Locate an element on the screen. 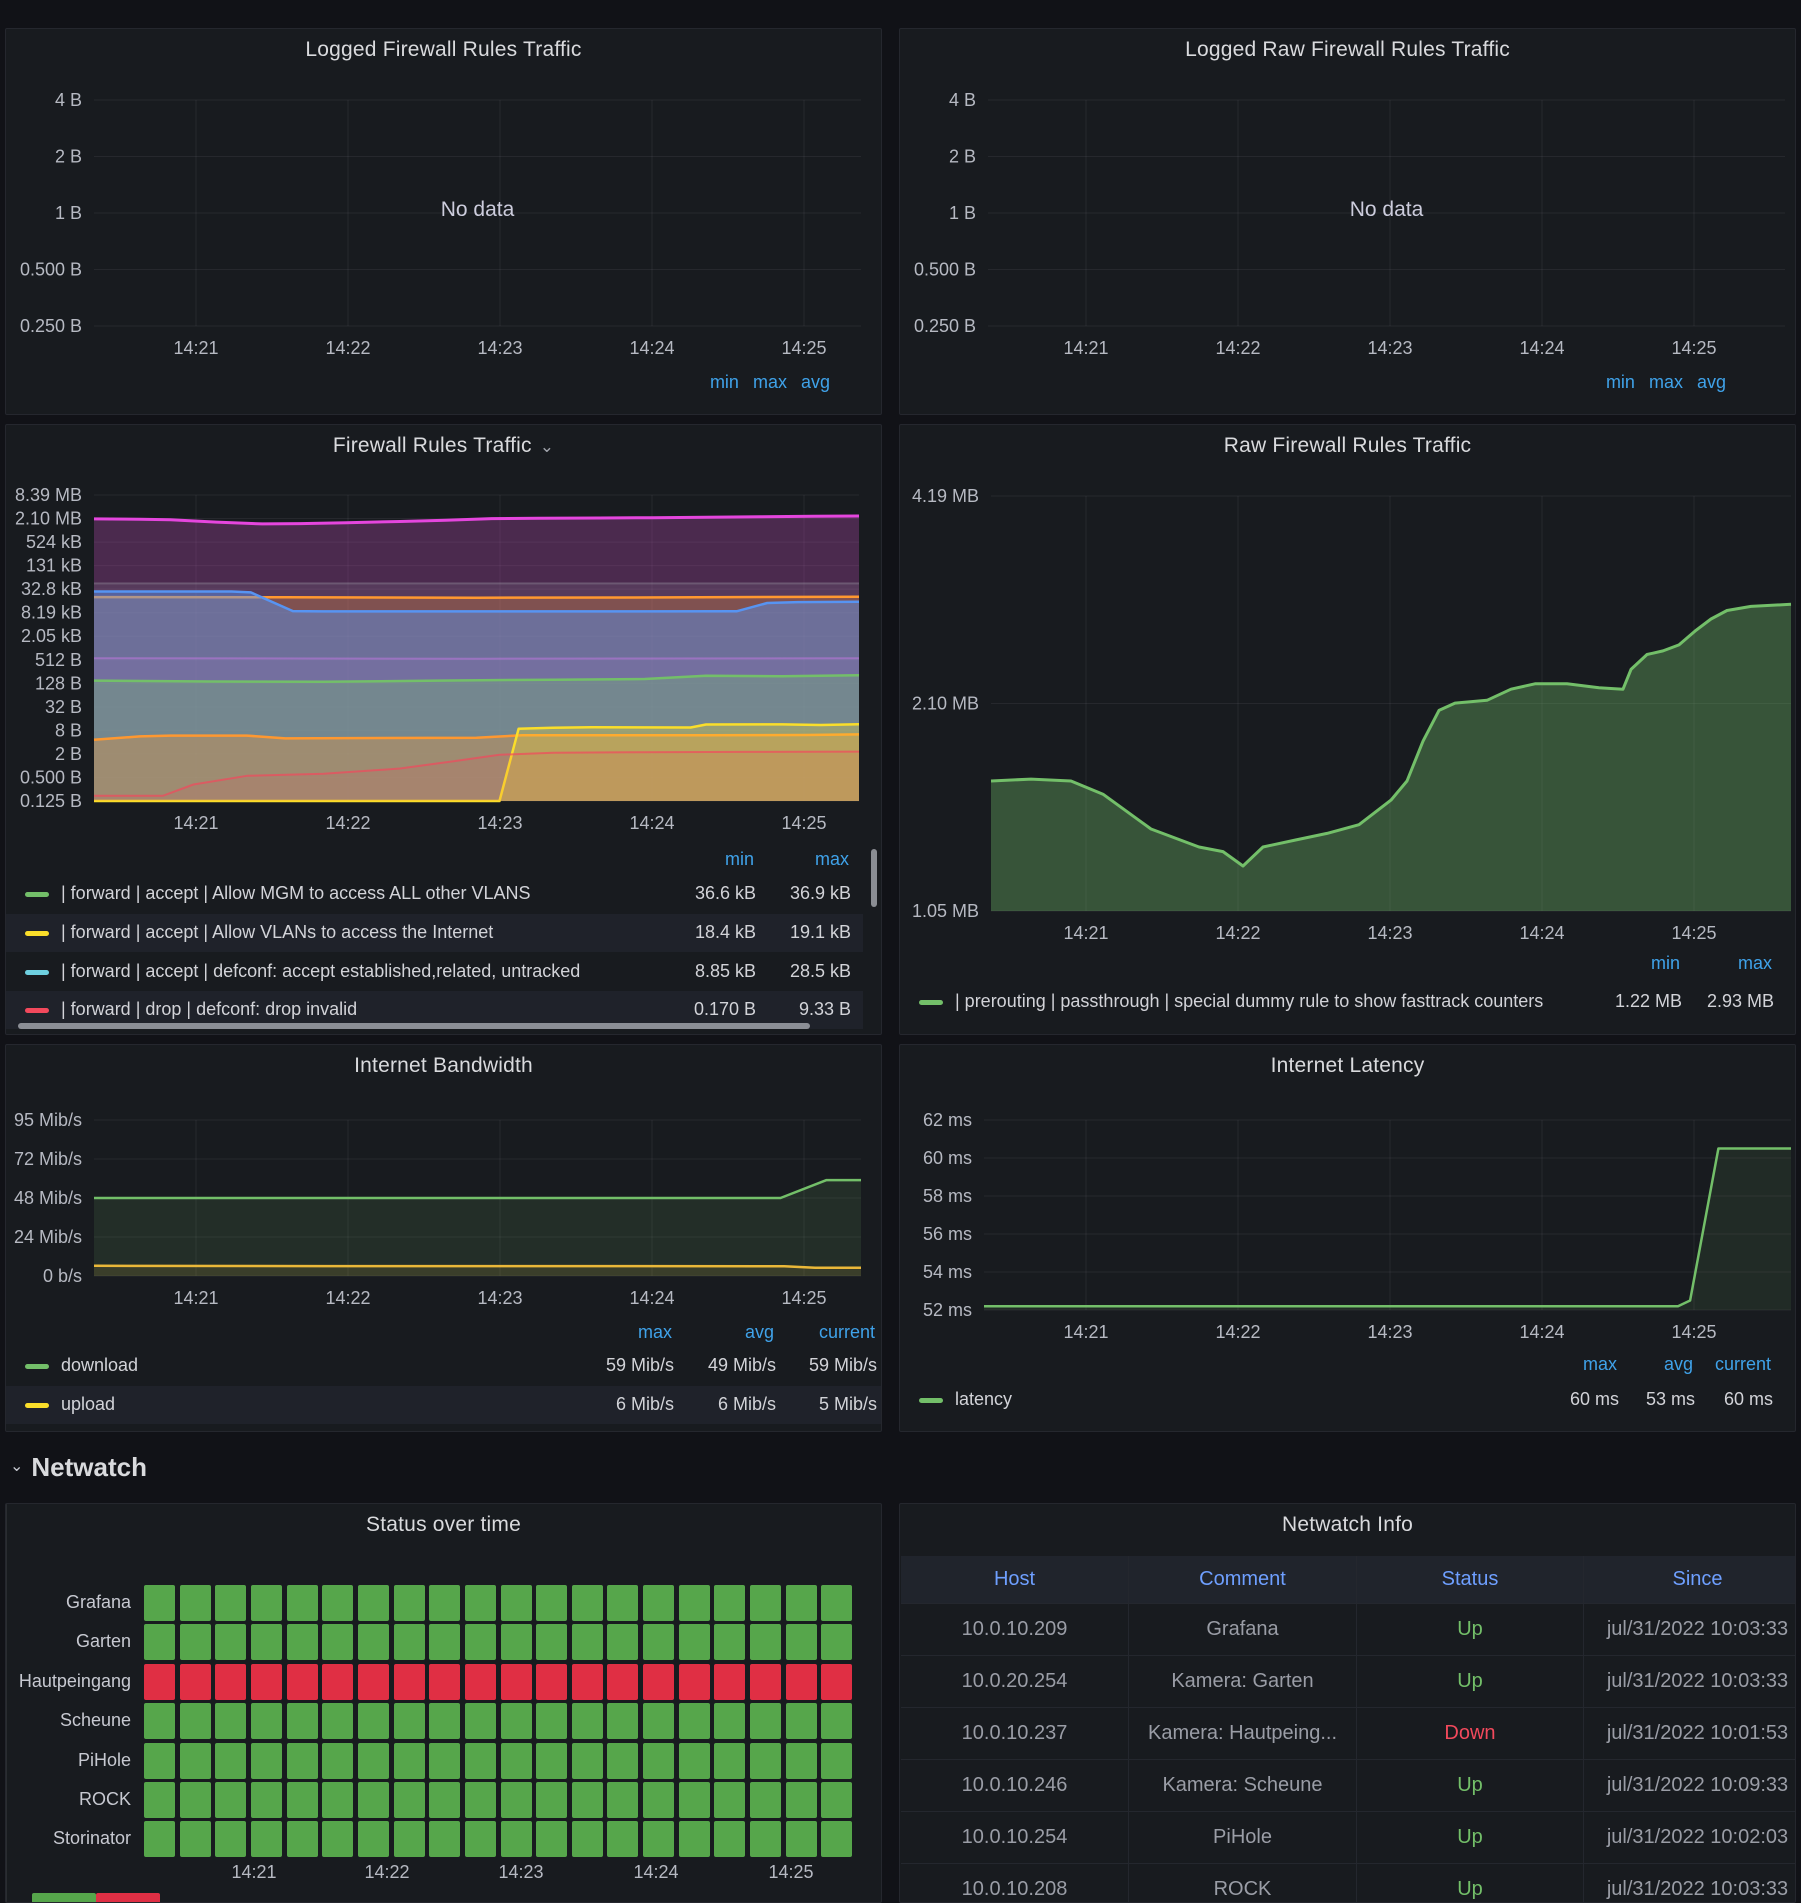  column-header-status: Status is located at coordinates (1470, 1580).